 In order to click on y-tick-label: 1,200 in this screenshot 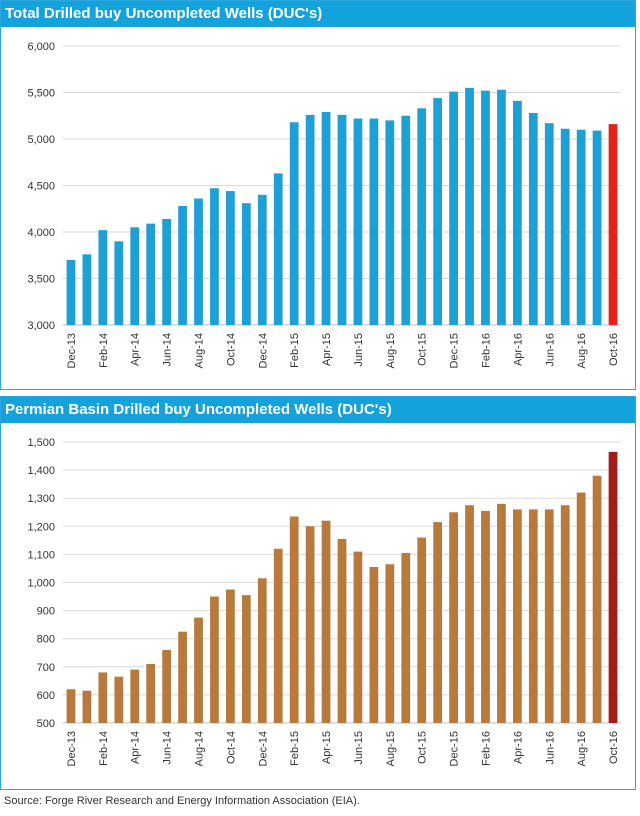, I will do `click(41, 527)`.